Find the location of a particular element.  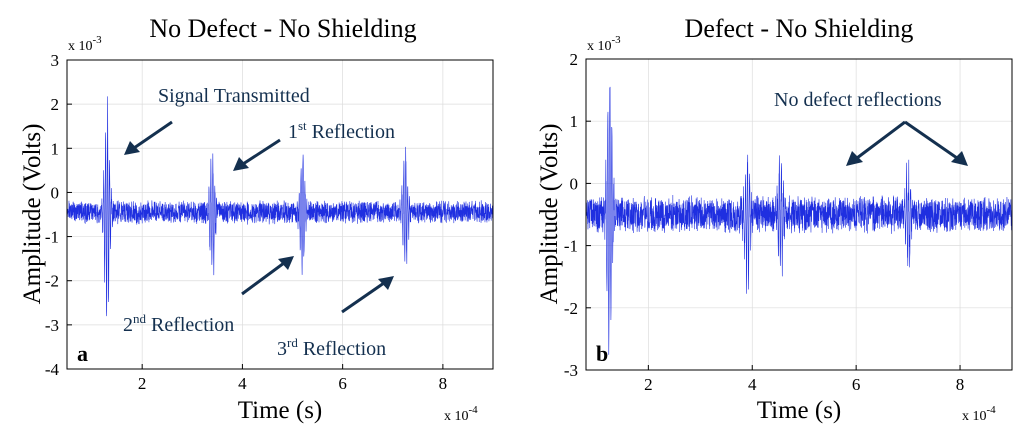

x-ticks-a: 2 4 6 8 is located at coordinates (292, 378).